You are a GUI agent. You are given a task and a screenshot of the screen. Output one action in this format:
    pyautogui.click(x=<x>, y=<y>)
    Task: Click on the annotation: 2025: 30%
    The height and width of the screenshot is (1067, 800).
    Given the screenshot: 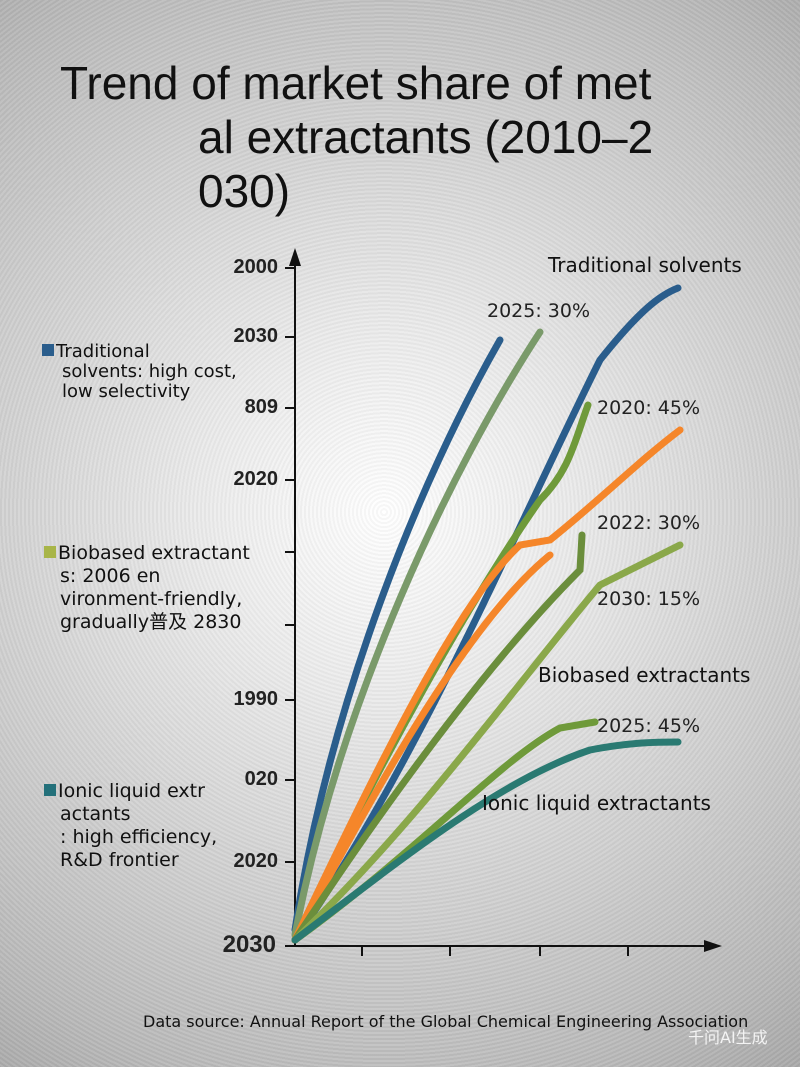 What is the action you would take?
    pyautogui.click(x=539, y=311)
    